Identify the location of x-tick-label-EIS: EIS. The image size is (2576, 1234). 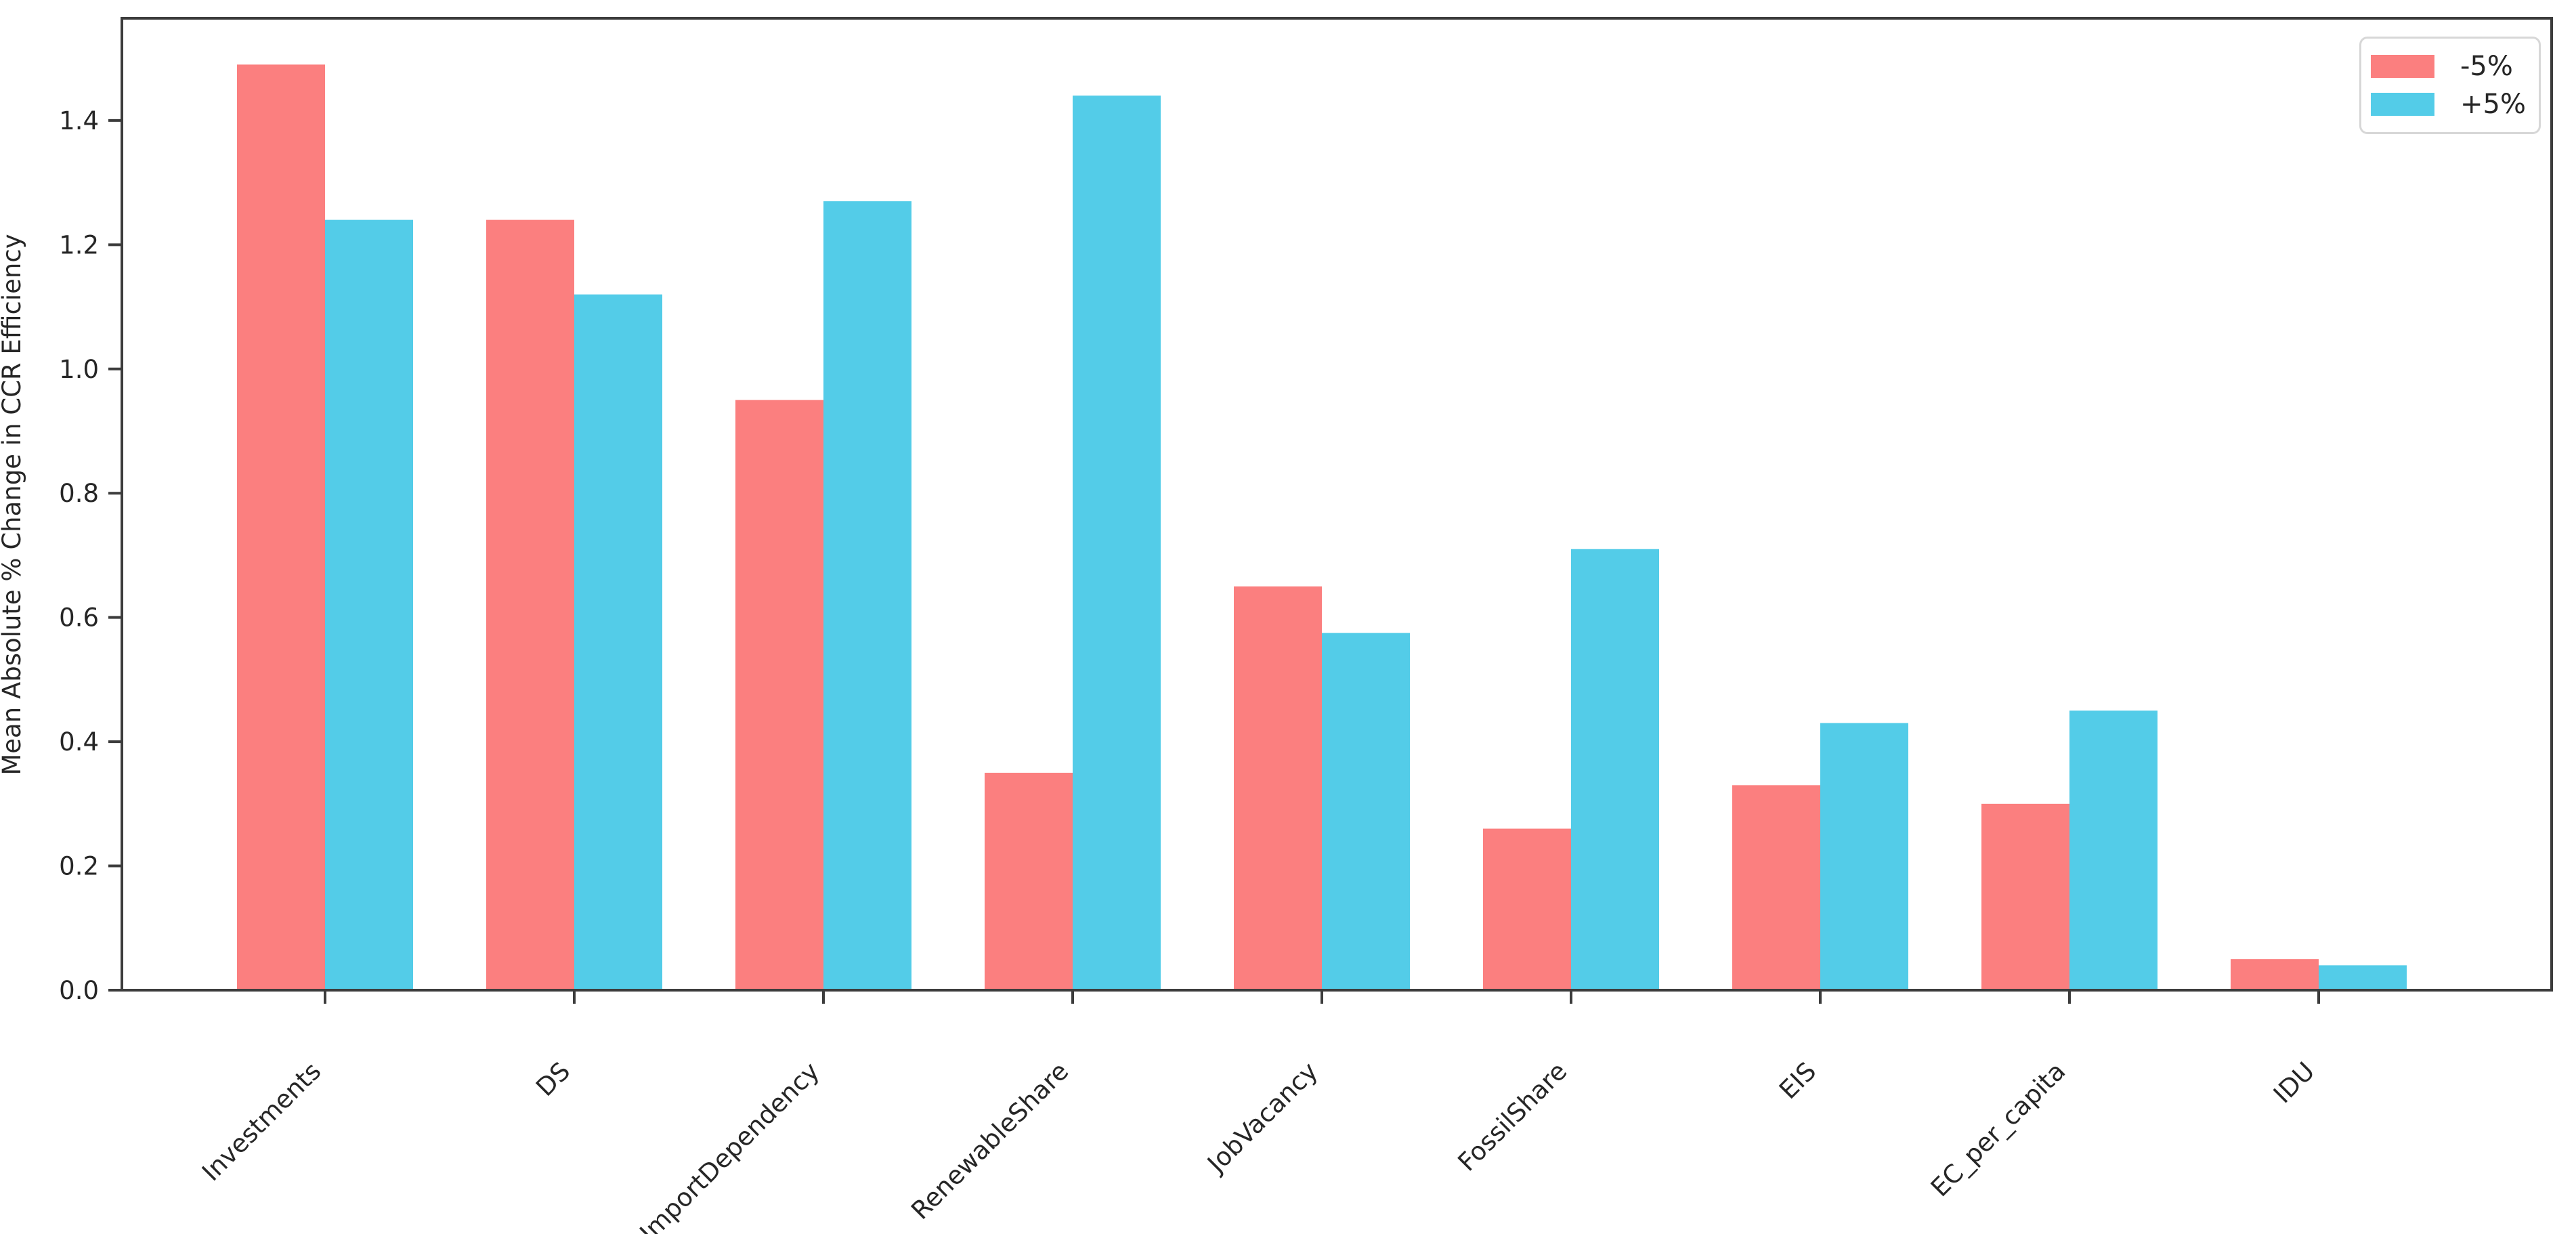
(1798, 1081).